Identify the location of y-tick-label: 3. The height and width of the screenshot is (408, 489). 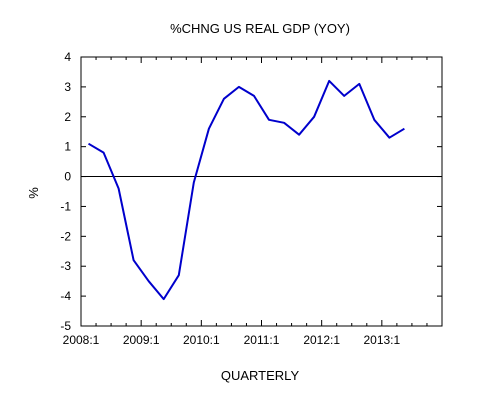
(67, 87).